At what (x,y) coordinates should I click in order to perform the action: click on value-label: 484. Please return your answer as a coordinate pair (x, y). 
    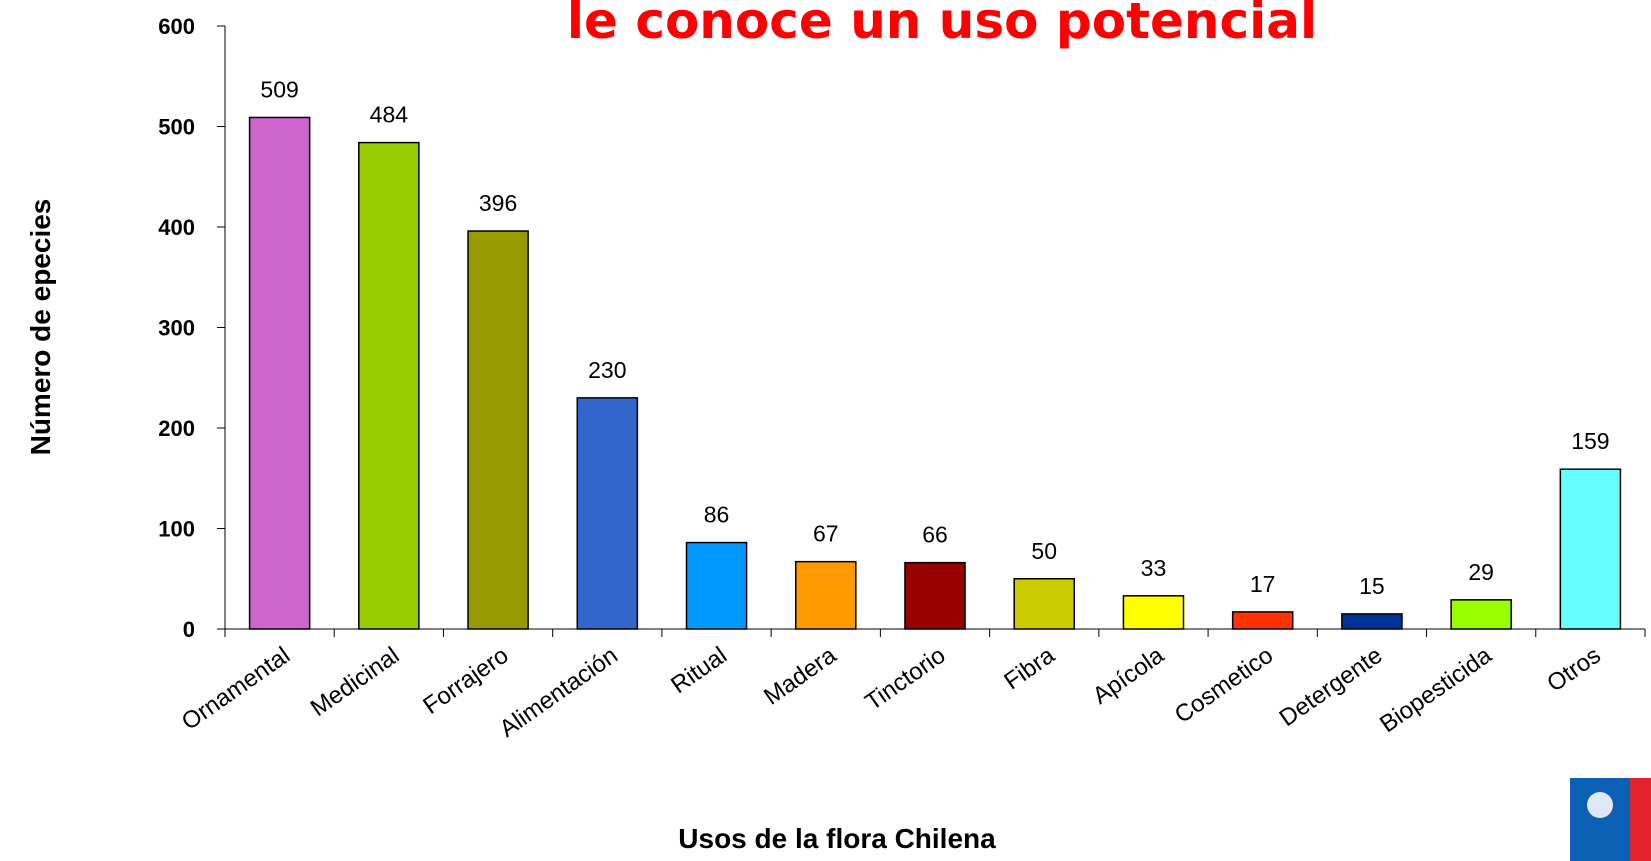
    Looking at the image, I should click on (389, 115).